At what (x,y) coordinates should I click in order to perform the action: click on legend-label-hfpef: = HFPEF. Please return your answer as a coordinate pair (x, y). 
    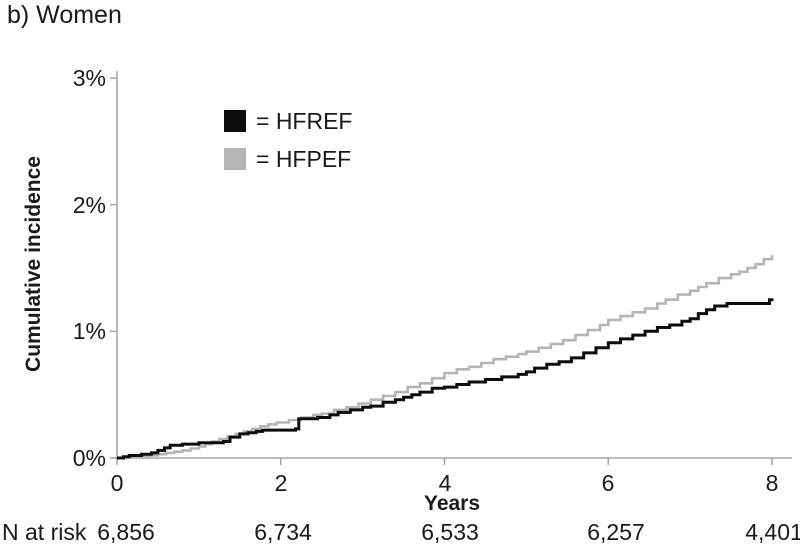
    Looking at the image, I should click on (304, 158).